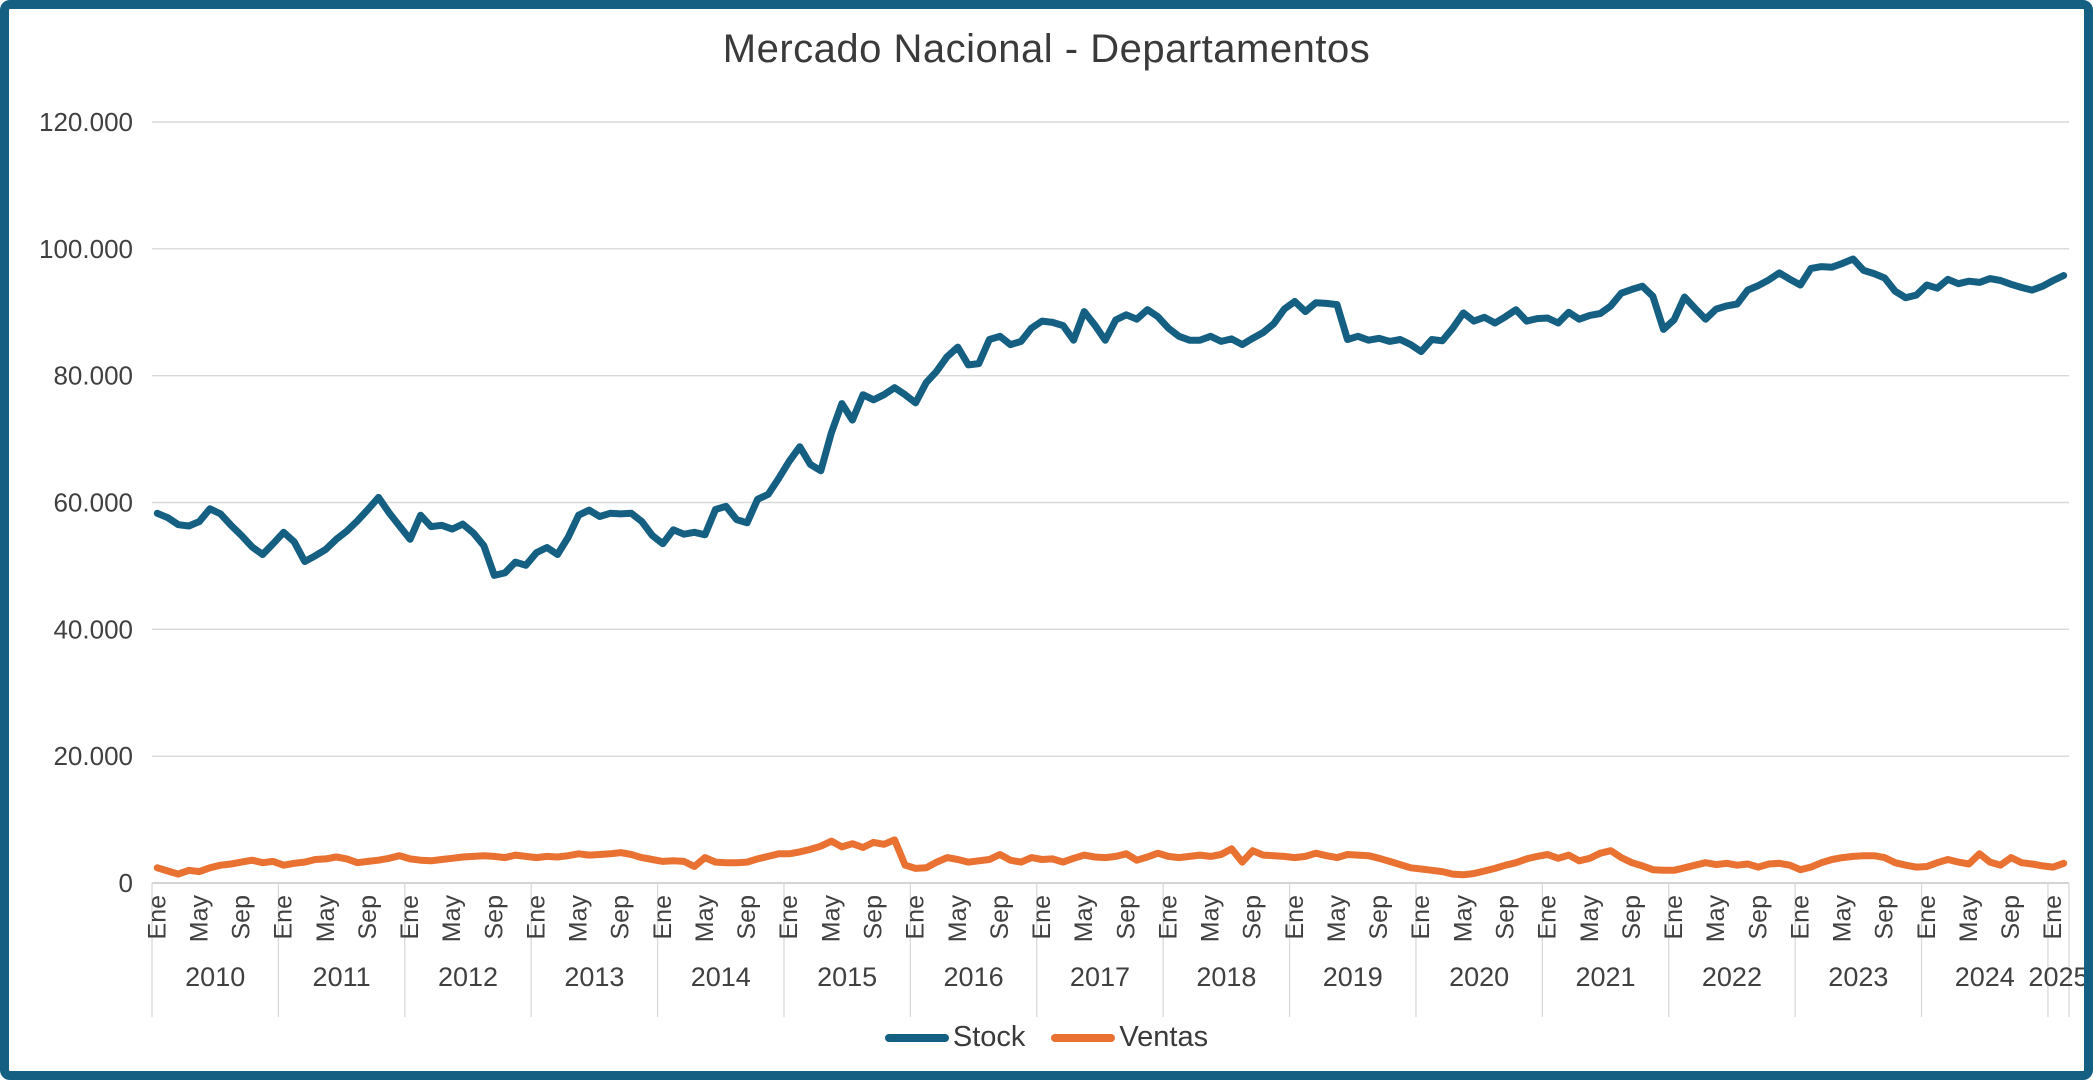  What do you see at coordinates (1046, 1037) in the screenshot?
I see `legend: Stock Ventas` at bounding box center [1046, 1037].